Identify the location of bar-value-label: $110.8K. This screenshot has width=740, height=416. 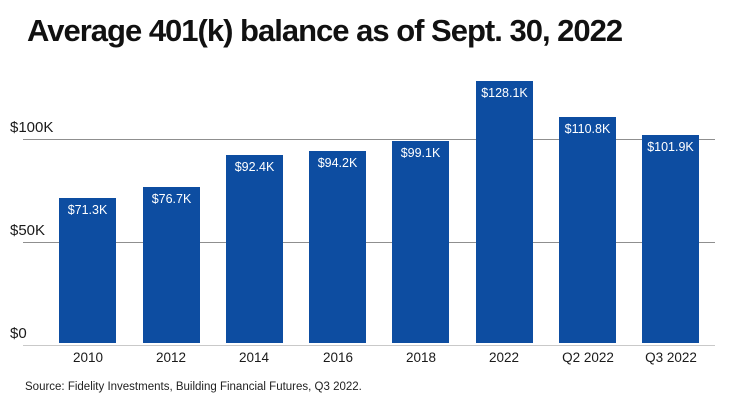
(587, 129).